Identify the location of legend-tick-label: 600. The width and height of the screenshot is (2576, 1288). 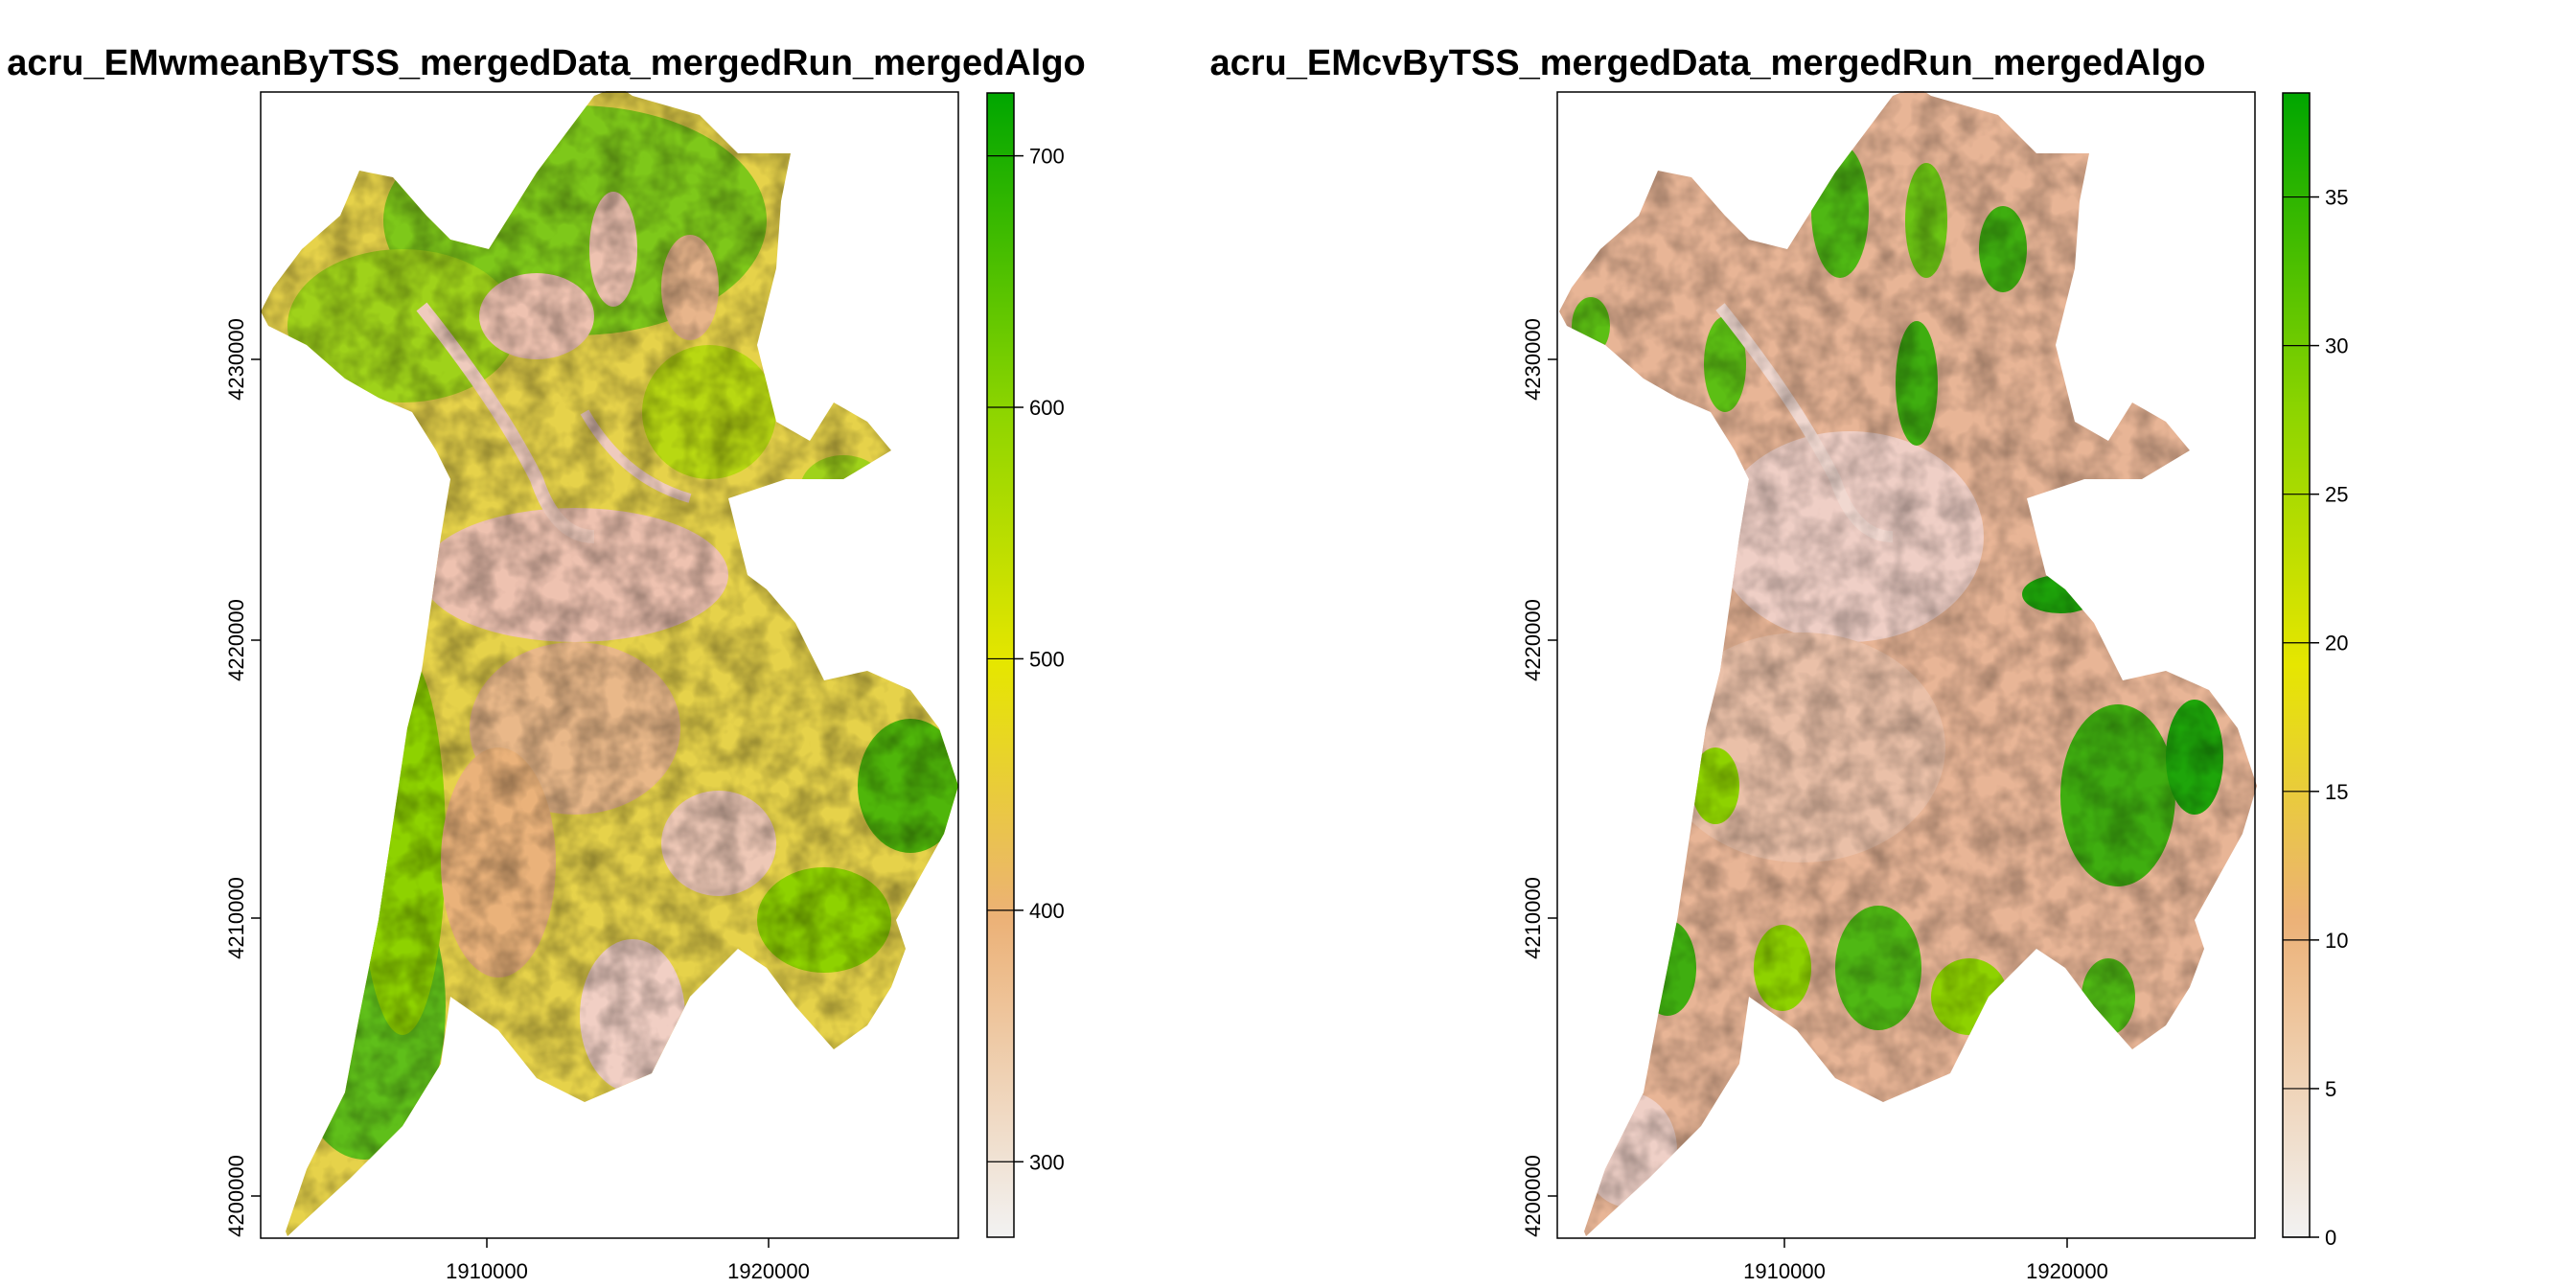
(1047, 408).